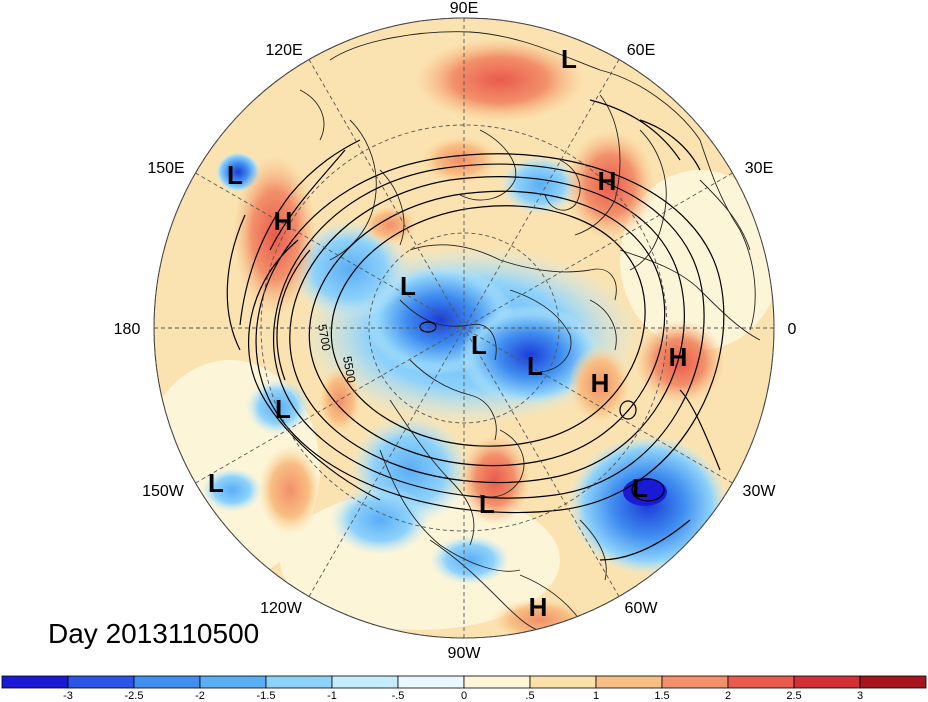 The height and width of the screenshot is (702, 928). I want to click on colorbar-tick-label: .5, so click(529, 696).